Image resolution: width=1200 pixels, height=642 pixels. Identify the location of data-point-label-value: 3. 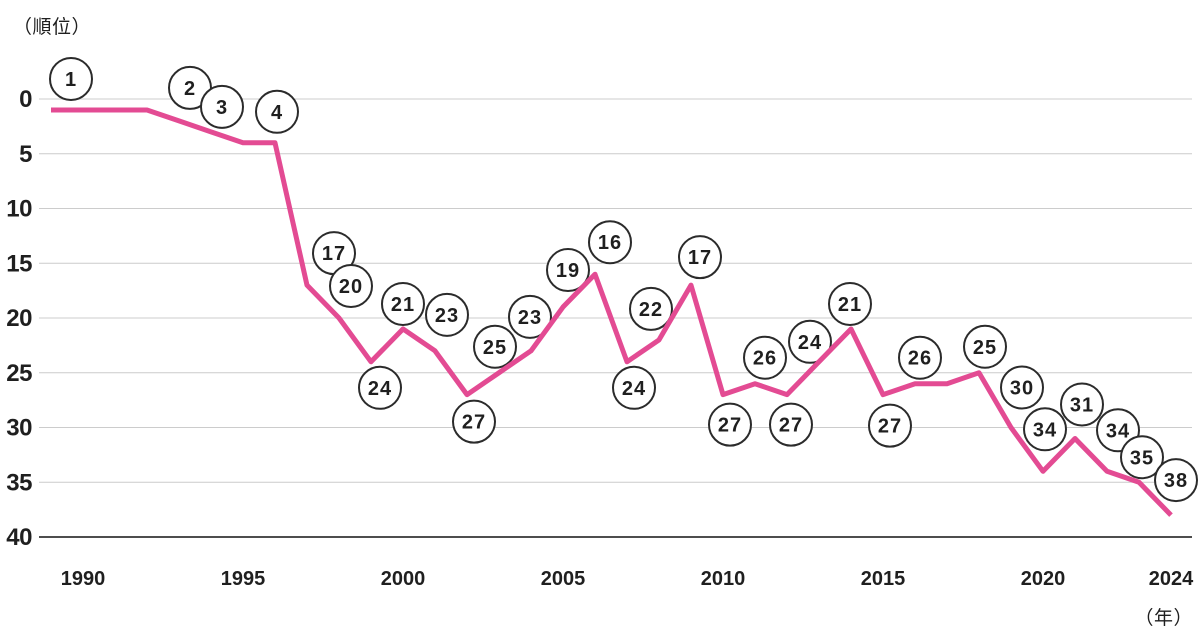
(222, 108).